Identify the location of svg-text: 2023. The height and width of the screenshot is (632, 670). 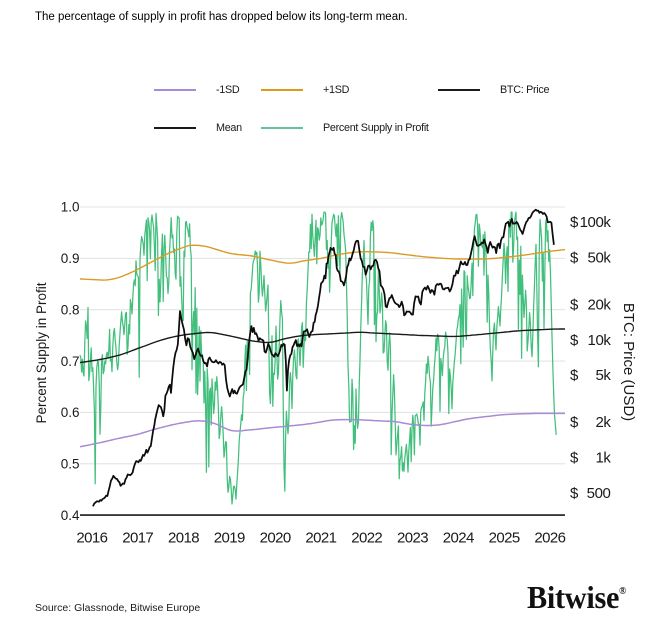
(412, 538).